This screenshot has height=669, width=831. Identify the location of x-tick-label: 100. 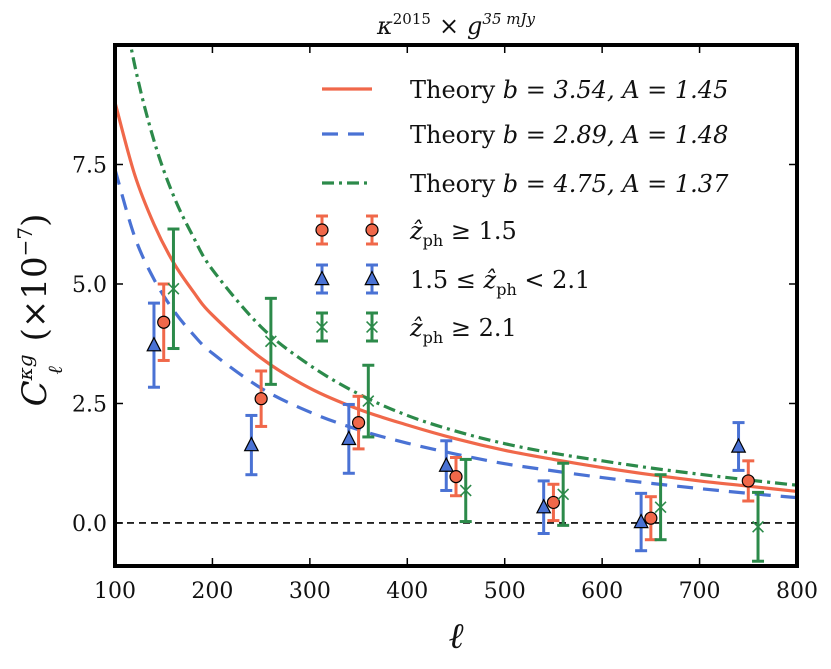
(115, 591).